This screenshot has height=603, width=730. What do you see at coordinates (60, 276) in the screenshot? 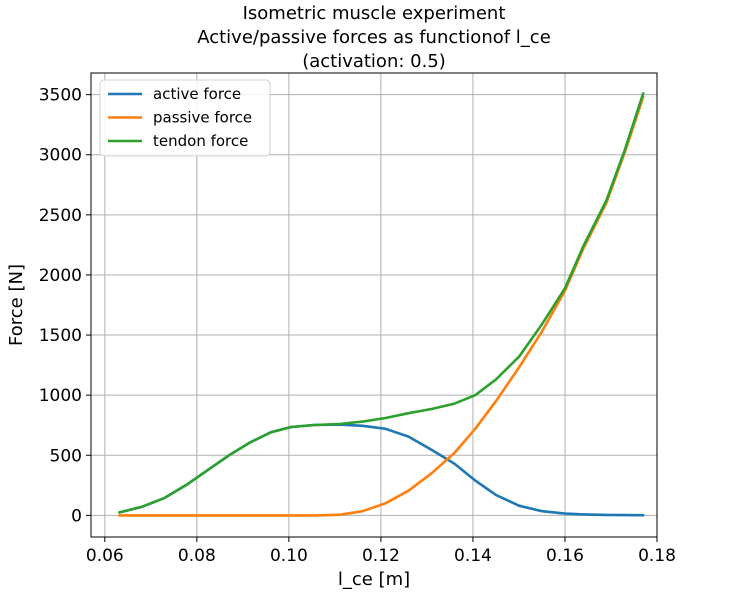
I see `y-tick-label: 2000` at bounding box center [60, 276].